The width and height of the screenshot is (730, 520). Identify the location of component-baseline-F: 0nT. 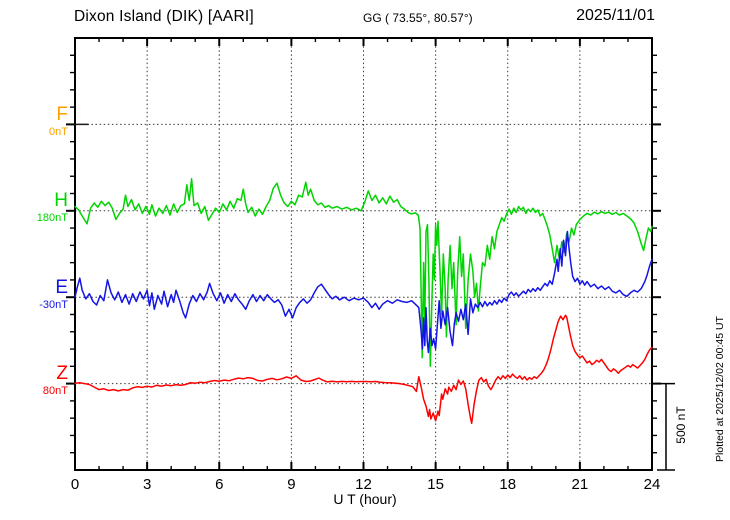
(58, 132).